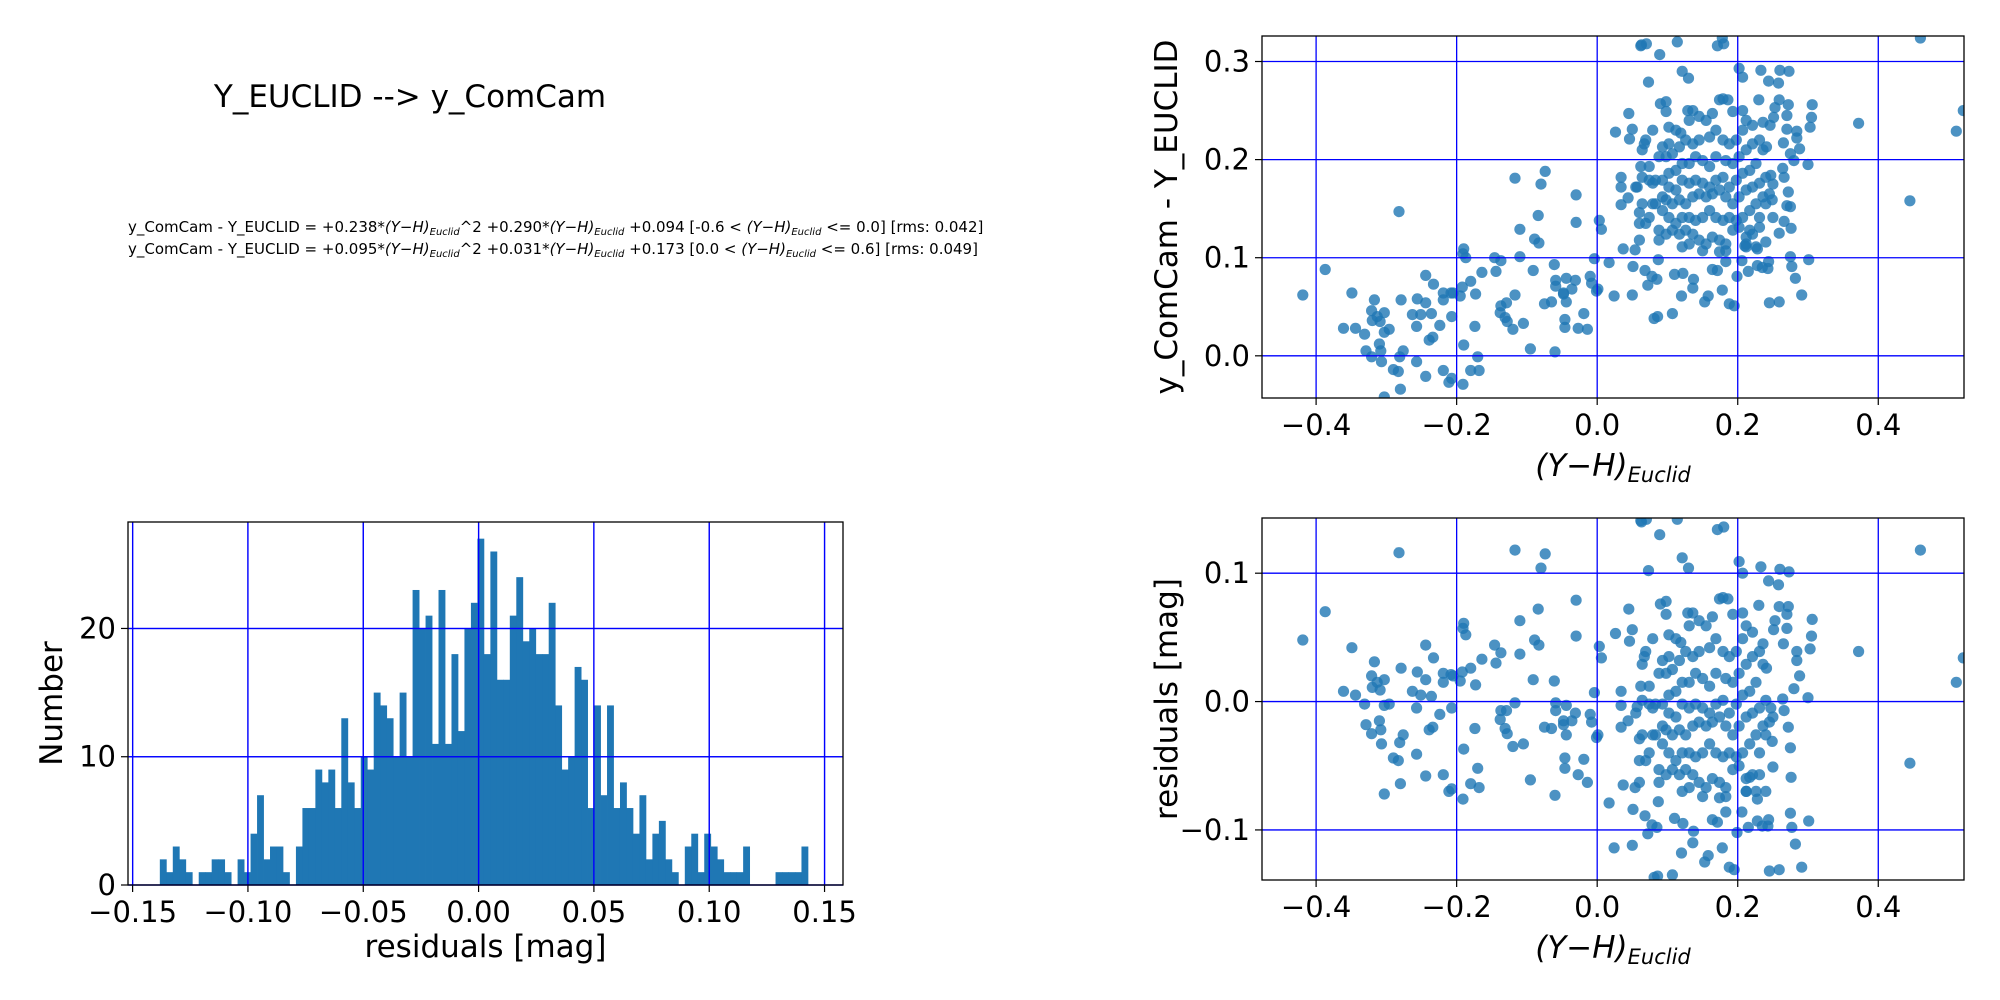 The image size is (2000, 1000). Describe the element at coordinates (594, 912) in the screenshot. I see `x-tick-label: 0.05` at that location.